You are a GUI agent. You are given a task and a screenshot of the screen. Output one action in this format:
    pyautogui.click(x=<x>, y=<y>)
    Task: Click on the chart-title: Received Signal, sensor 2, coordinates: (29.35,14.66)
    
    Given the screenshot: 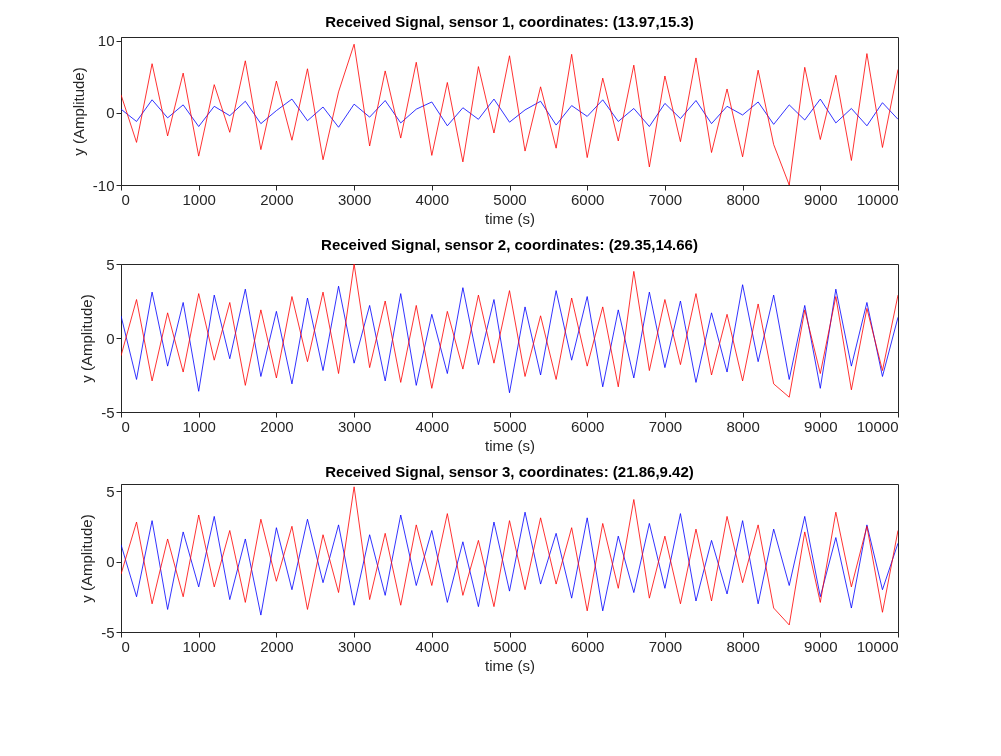 What is the action you would take?
    pyautogui.click(x=509, y=244)
    